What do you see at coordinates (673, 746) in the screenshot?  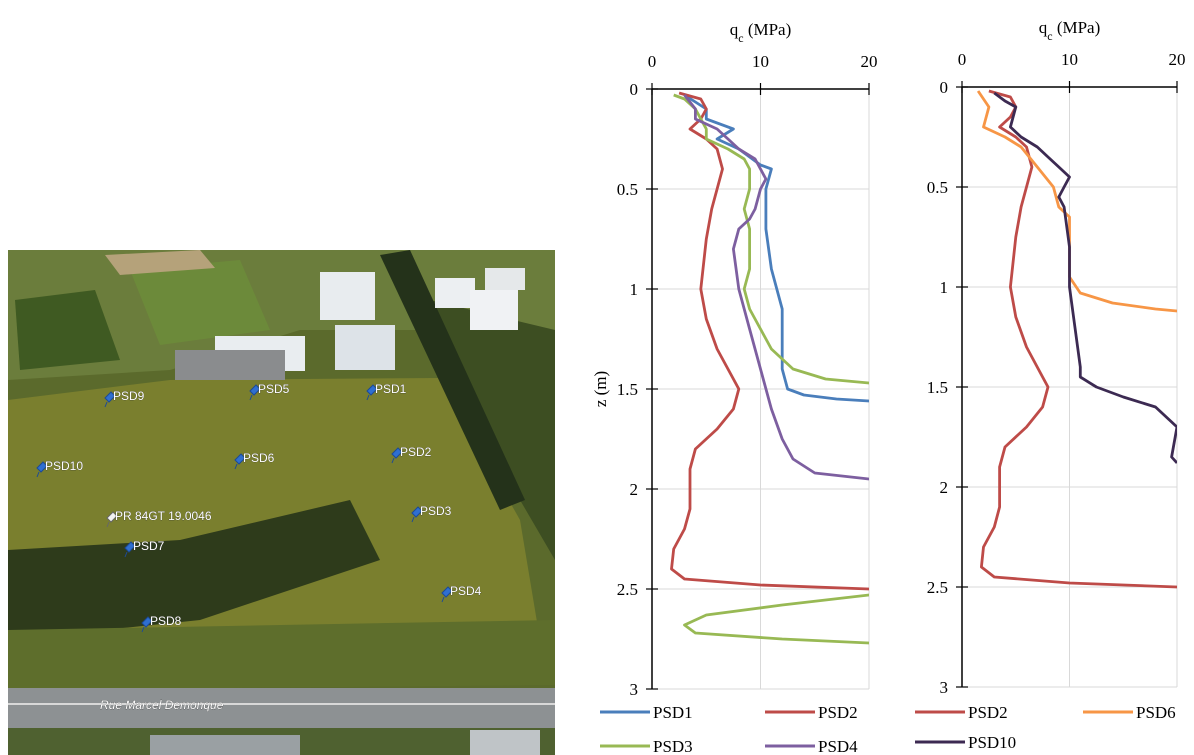 I see `legend-label: PSD3` at bounding box center [673, 746].